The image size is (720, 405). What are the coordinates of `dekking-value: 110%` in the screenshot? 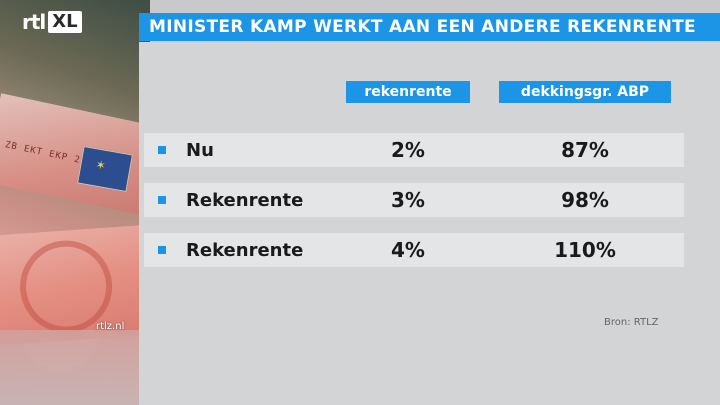 It's located at (585, 250).